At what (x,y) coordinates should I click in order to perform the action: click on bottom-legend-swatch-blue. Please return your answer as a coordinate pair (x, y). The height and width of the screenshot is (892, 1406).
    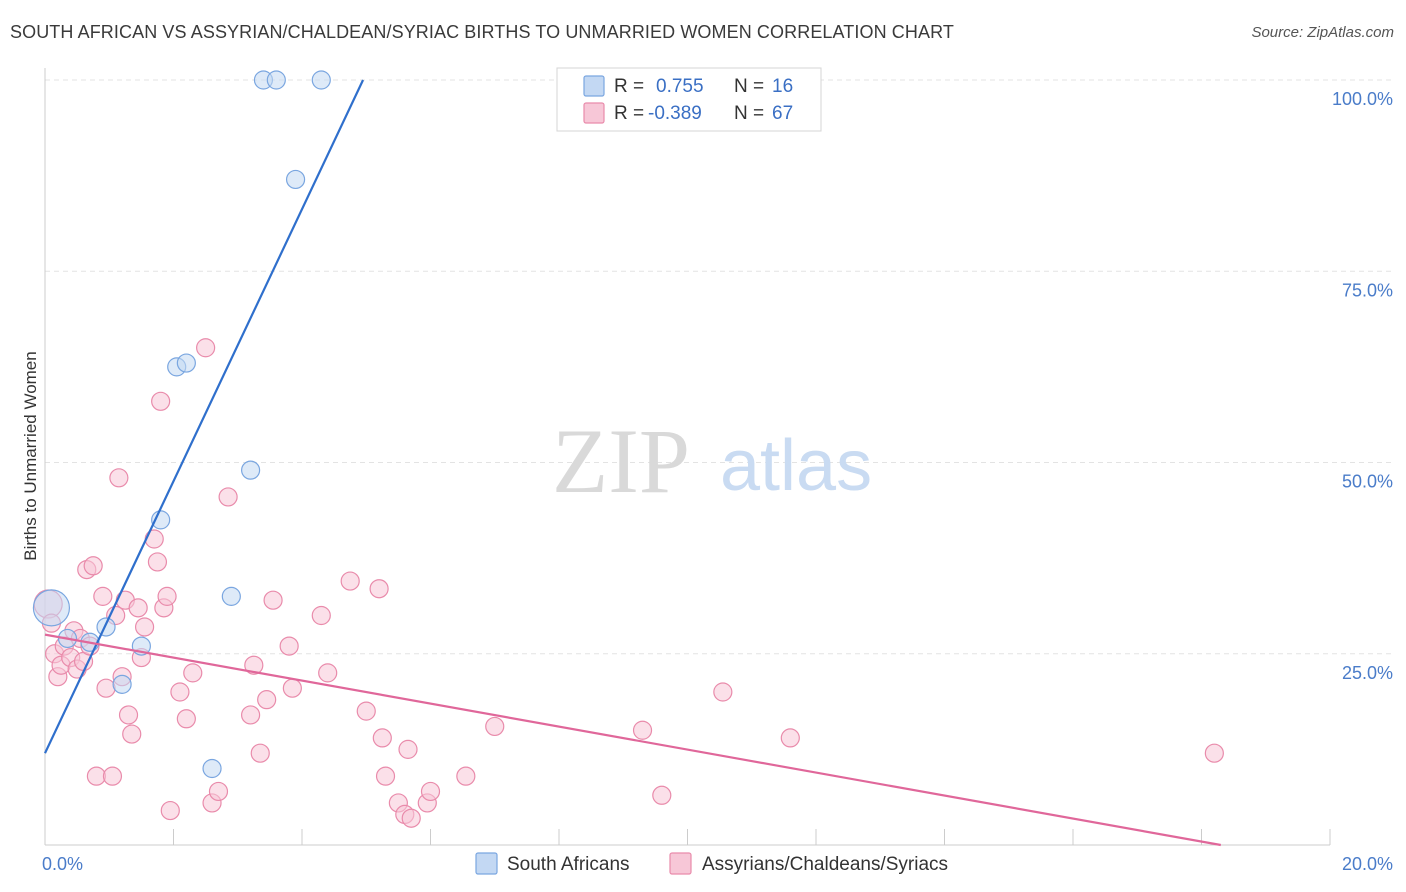
    Looking at the image, I should click on (486, 863).